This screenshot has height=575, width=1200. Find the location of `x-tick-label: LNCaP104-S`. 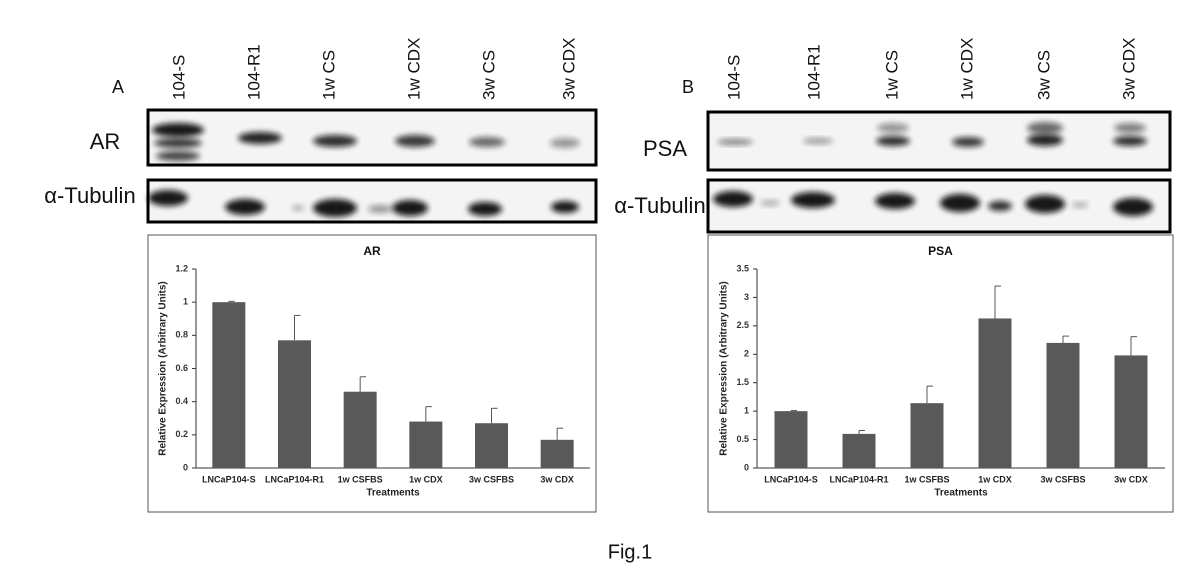

x-tick-label: LNCaP104-S is located at coordinates (229, 479).